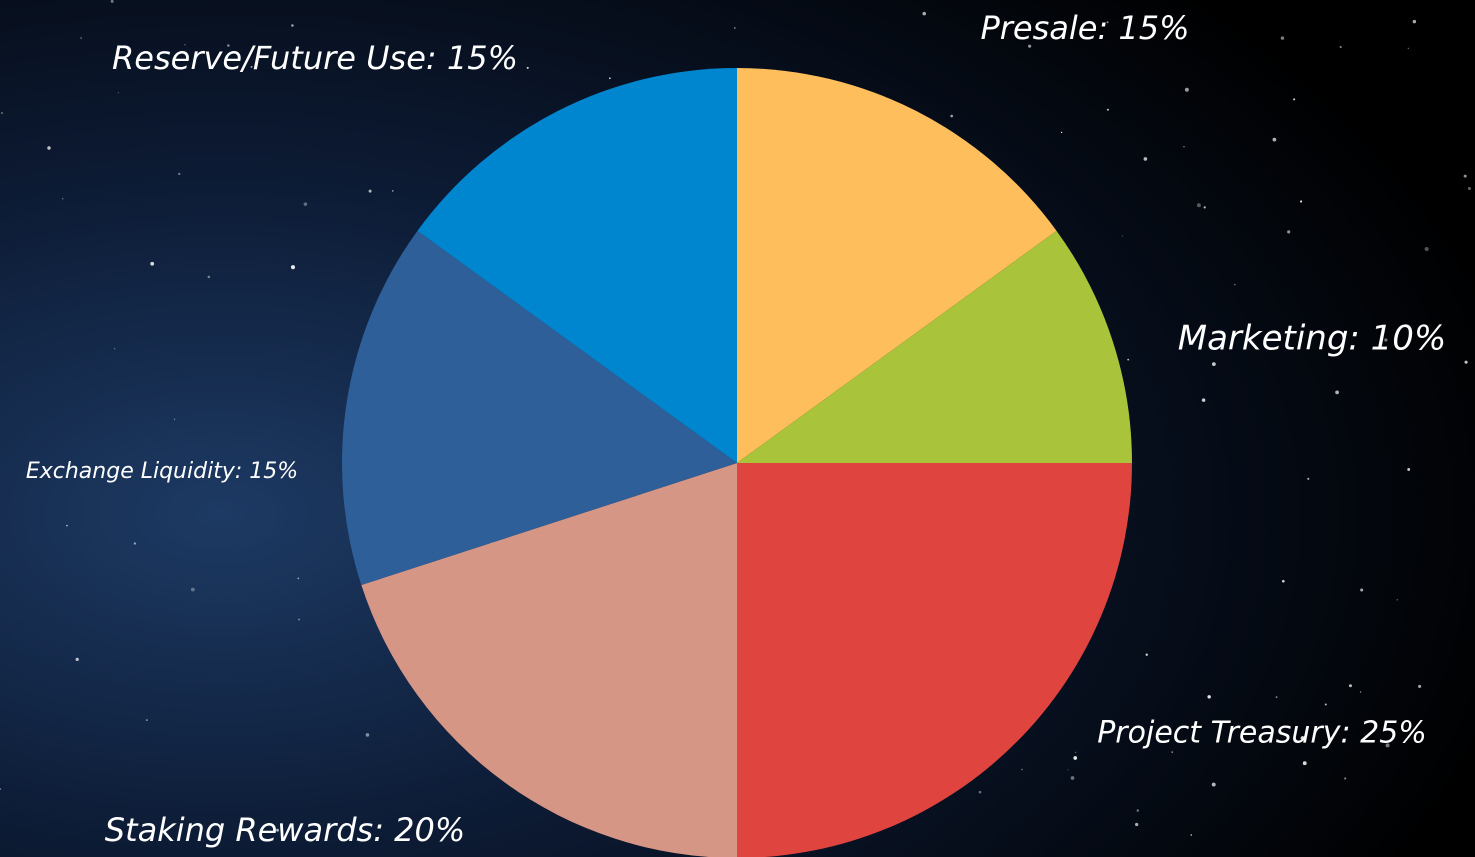  Describe the element at coordinates (1084, 28) in the screenshot. I see `slice-label: Presale: 15%` at that location.